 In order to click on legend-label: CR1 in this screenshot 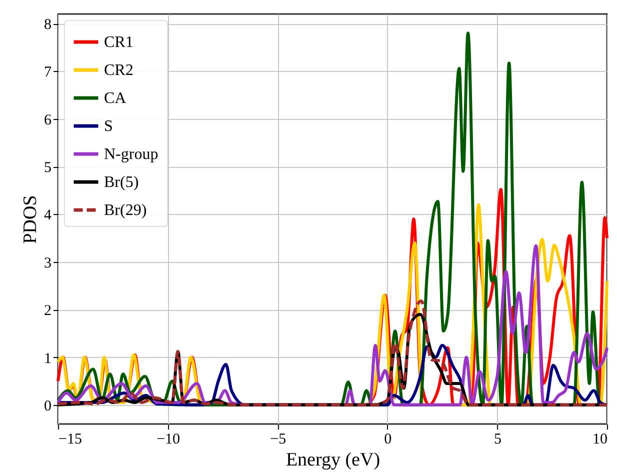, I will do `click(119, 42)`.